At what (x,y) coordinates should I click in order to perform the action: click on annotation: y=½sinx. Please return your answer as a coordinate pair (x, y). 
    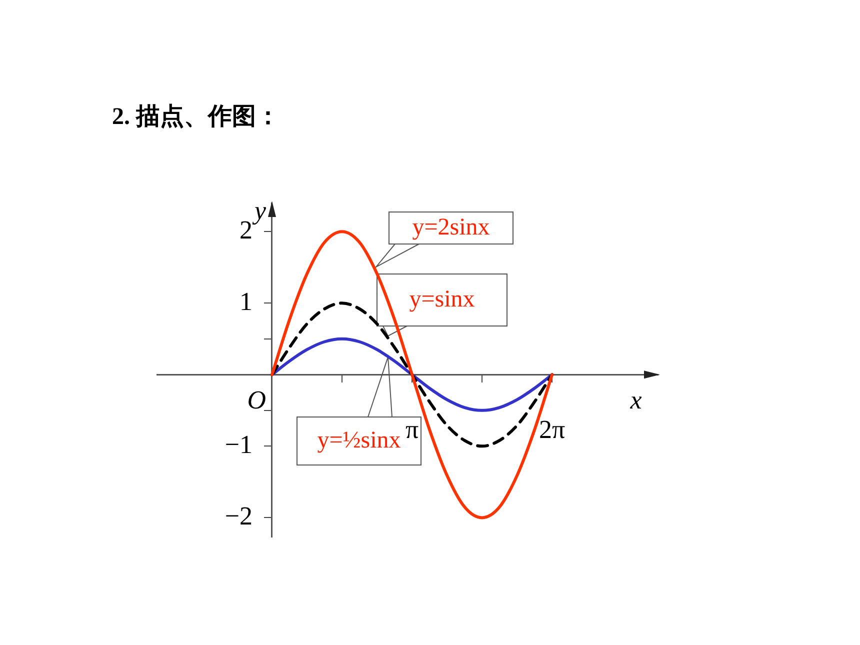
    Looking at the image, I should click on (359, 440).